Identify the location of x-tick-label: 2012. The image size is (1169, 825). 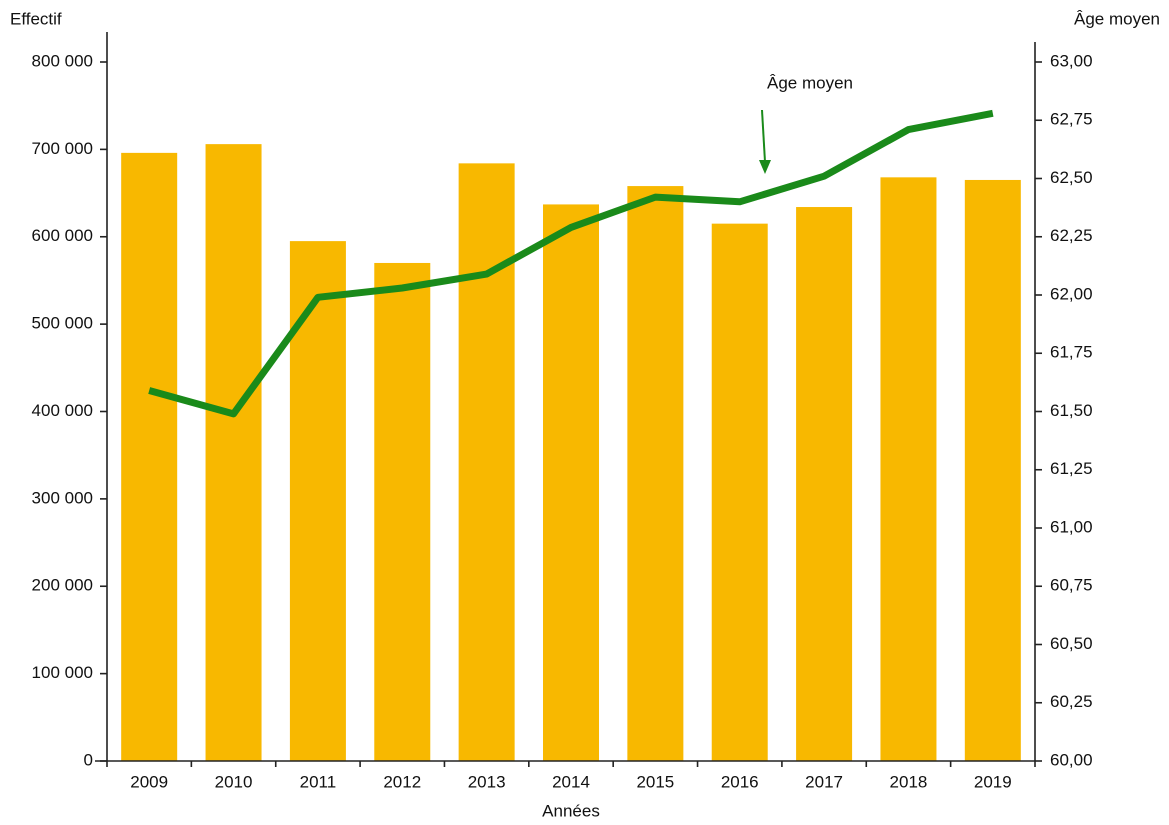
(402, 781).